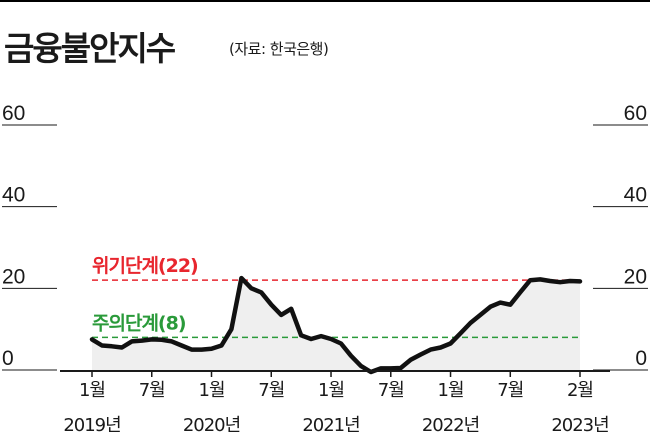 This screenshot has height=440, width=650. Describe the element at coordinates (211, 425) in the screenshot. I see `x-year-label: 2020년` at that location.